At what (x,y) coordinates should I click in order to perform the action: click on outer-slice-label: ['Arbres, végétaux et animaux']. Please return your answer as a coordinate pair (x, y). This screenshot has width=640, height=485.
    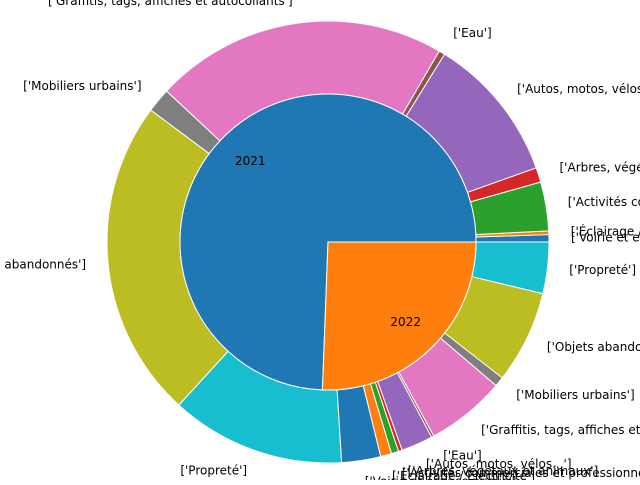
    Looking at the image, I should click on (600, 168).